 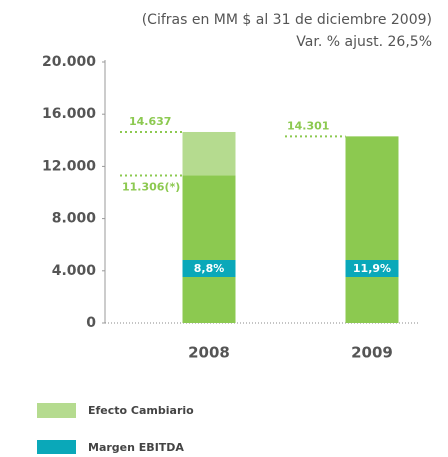 I want to click on x-tick-label: 2008, so click(x=209, y=353).